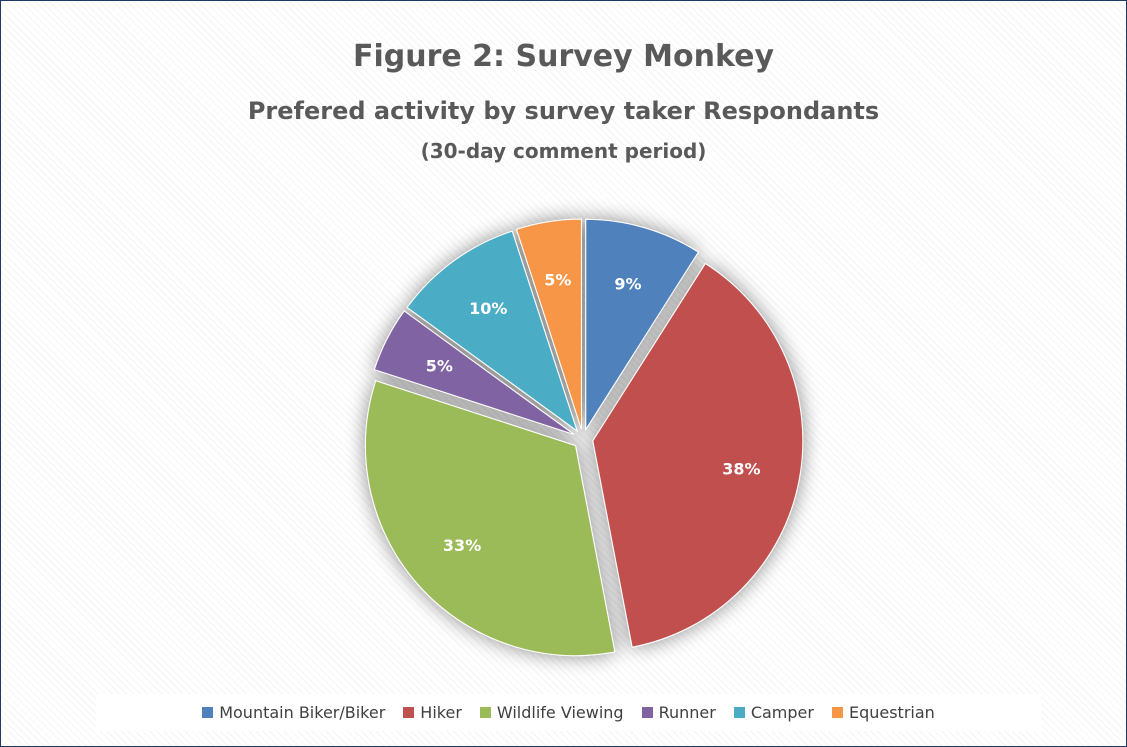 The height and width of the screenshot is (747, 1127). I want to click on legend-label: Mountain Biker/Biker, so click(302, 712).